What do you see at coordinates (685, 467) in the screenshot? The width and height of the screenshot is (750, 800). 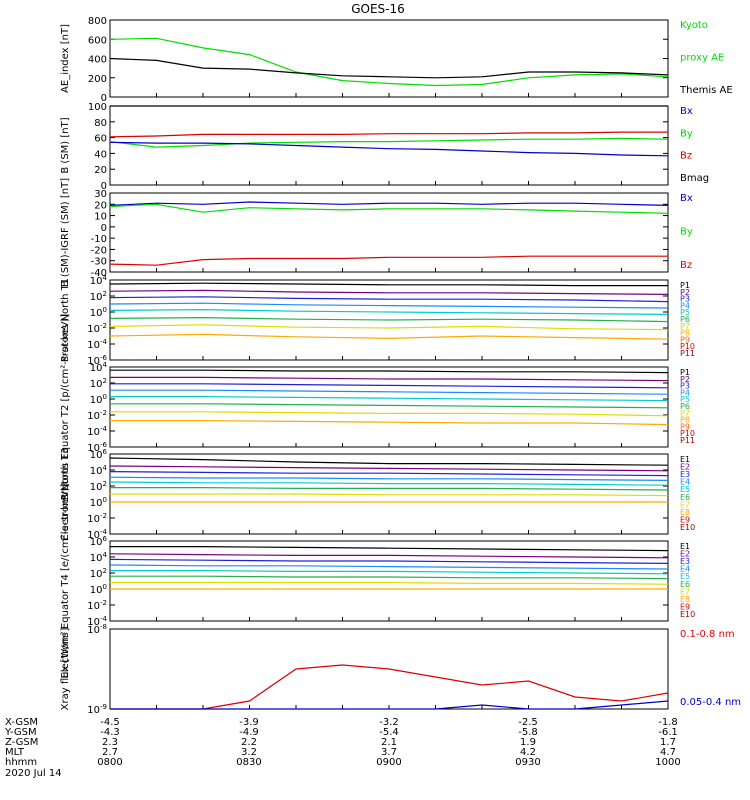 I see `legend-label: E2` at bounding box center [685, 467].